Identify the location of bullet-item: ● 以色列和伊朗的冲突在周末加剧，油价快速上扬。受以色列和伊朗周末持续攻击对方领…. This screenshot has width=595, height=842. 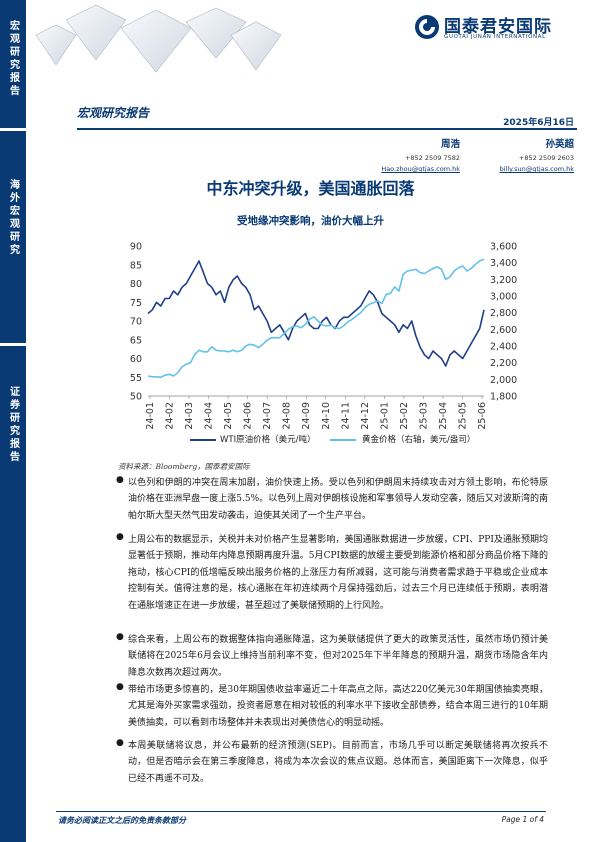
(332, 499).